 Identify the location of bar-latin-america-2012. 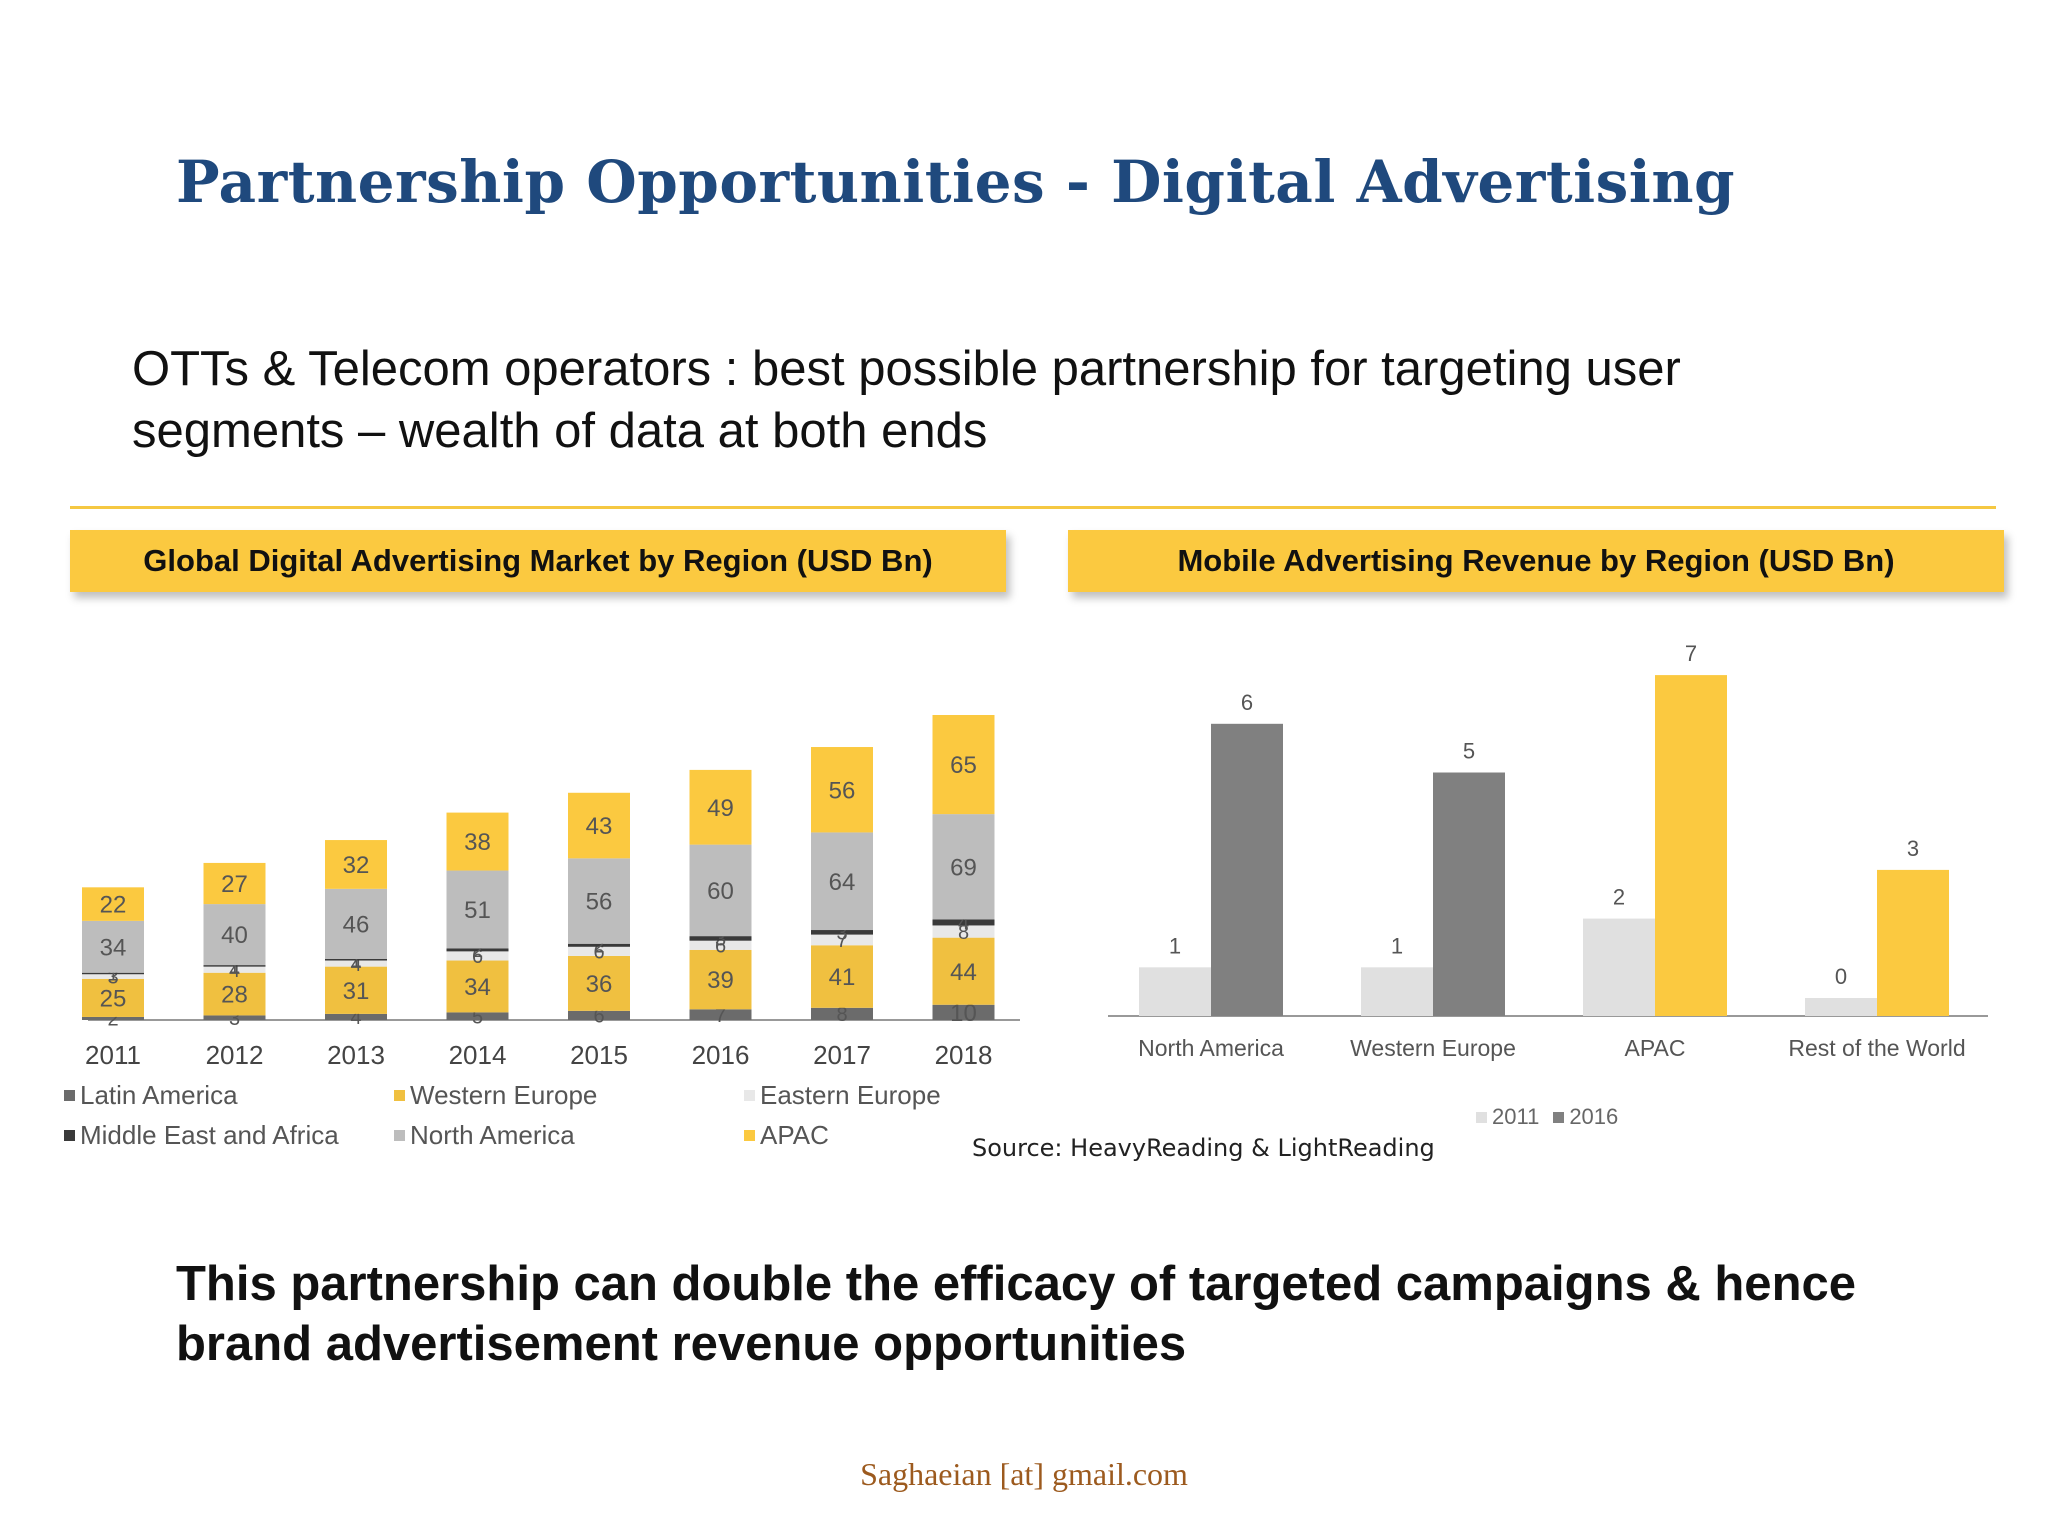
(234, 1017).